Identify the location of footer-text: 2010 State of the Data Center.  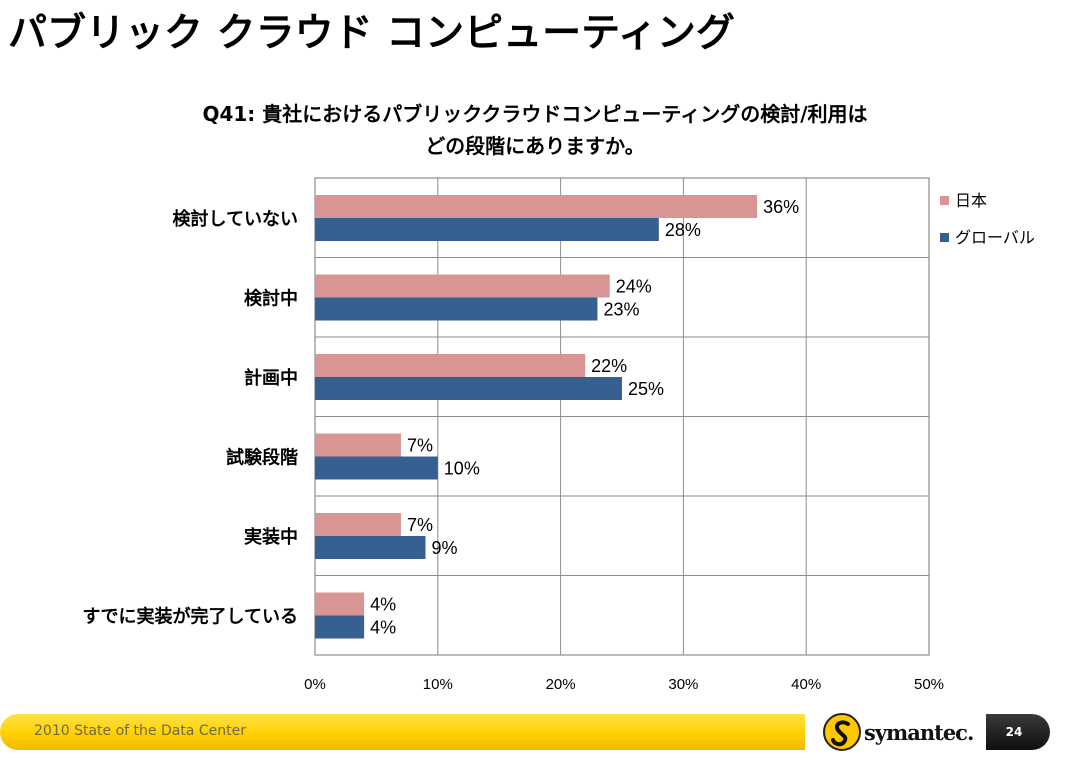
(140, 731).